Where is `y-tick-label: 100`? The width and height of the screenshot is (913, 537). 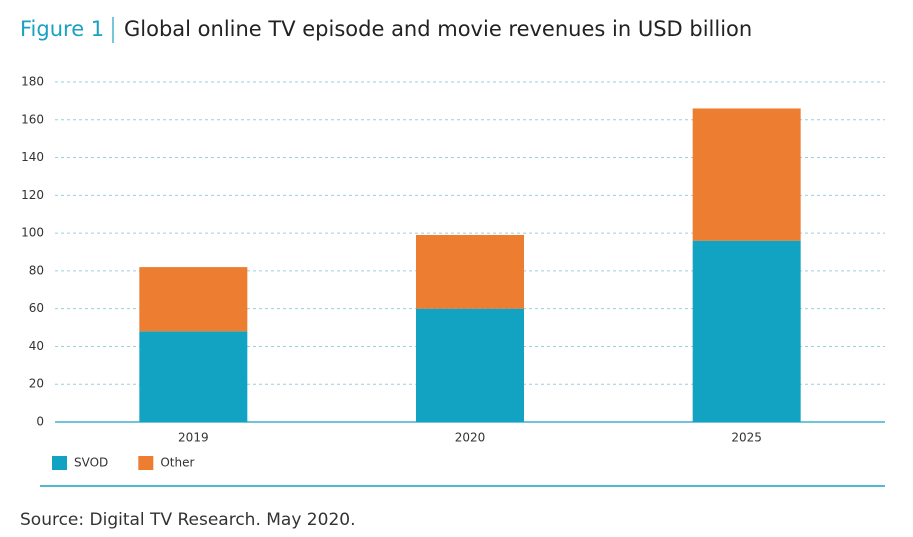
y-tick-label: 100 is located at coordinates (32, 233).